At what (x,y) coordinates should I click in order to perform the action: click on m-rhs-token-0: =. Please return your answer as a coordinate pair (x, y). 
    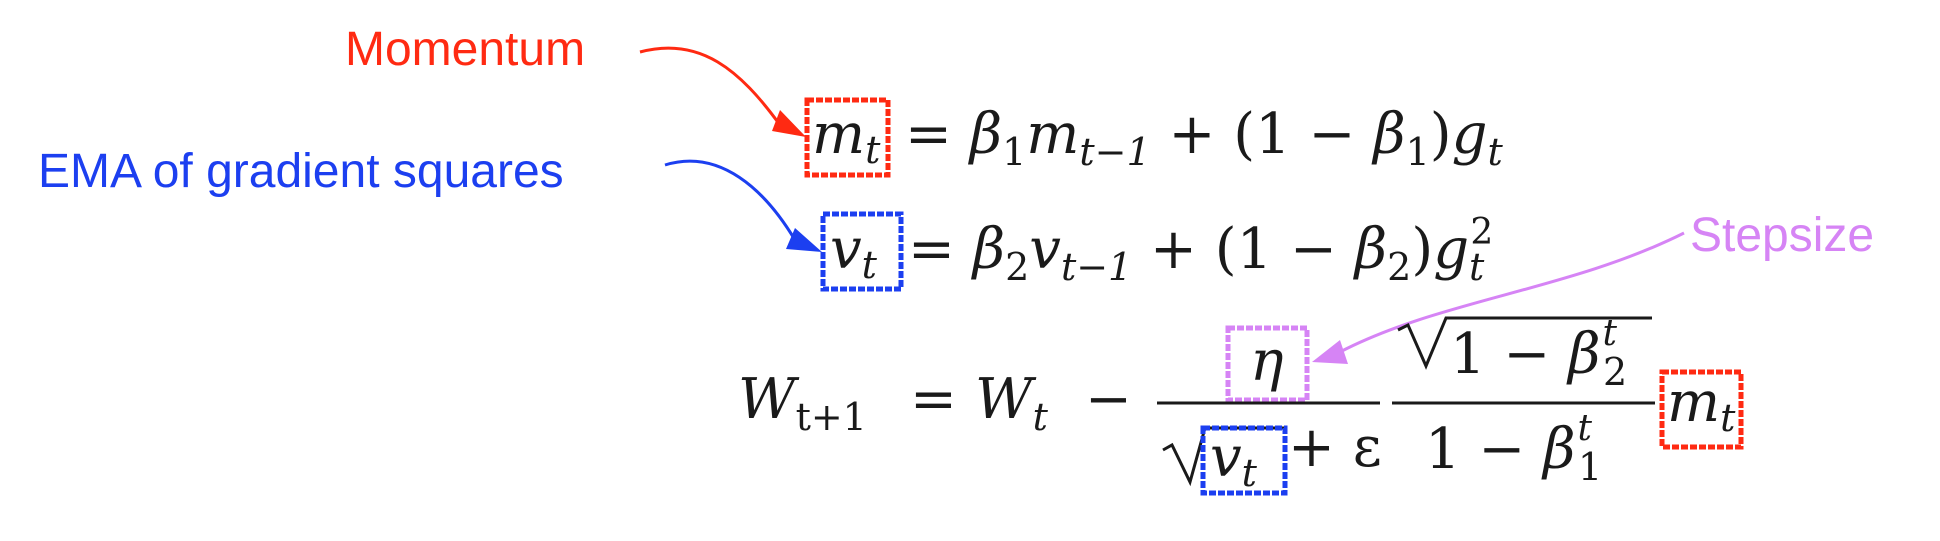
    Looking at the image, I should click on (937, 134).